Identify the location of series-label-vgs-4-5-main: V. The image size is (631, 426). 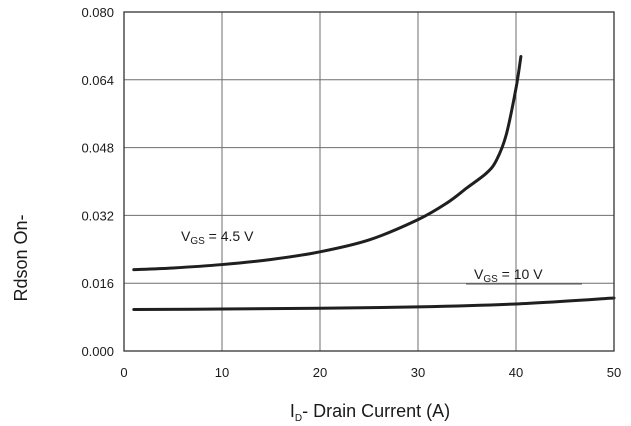
(186, 236).